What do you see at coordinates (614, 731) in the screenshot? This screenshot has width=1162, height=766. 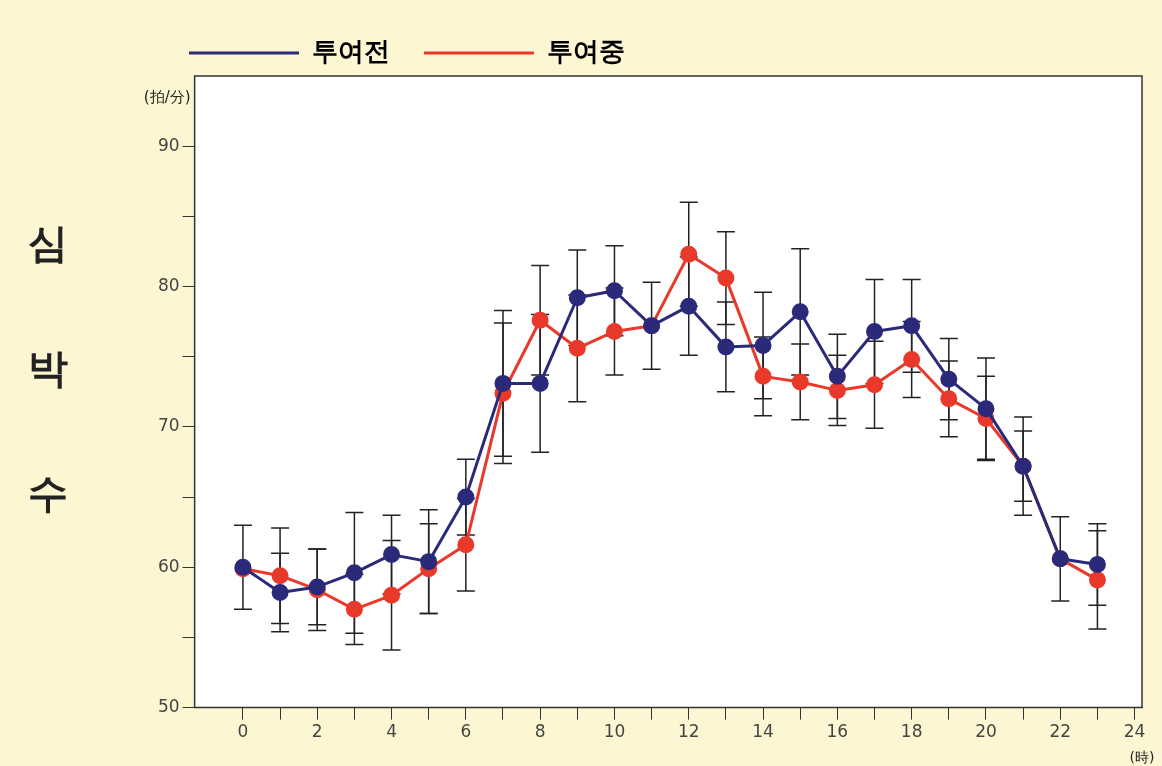 I see `x-tick-label: 10` at bounding box center [614, 731].